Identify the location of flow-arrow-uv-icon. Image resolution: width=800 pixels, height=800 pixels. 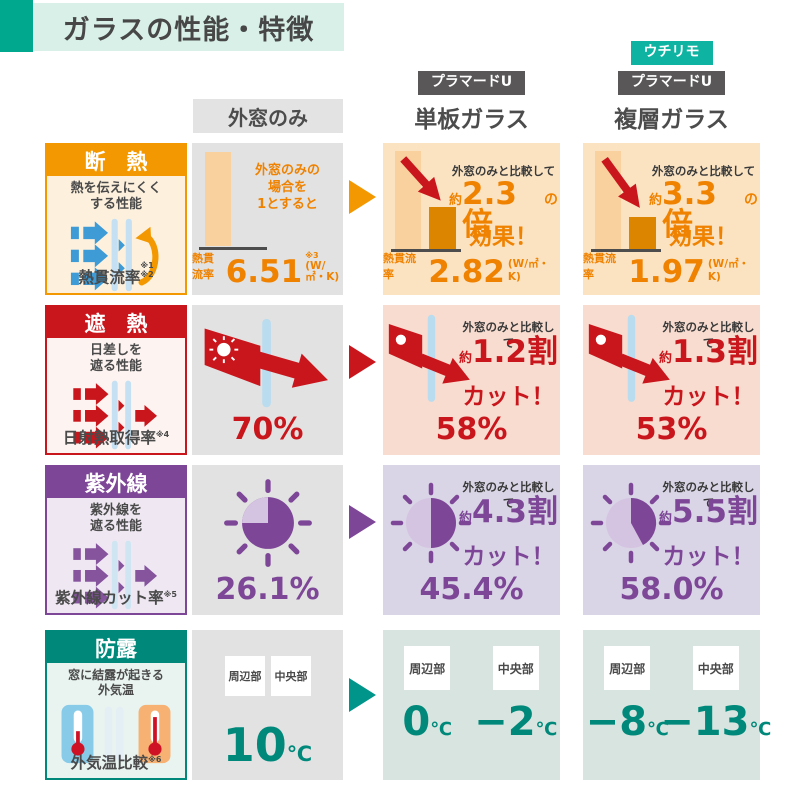
(362, 522).